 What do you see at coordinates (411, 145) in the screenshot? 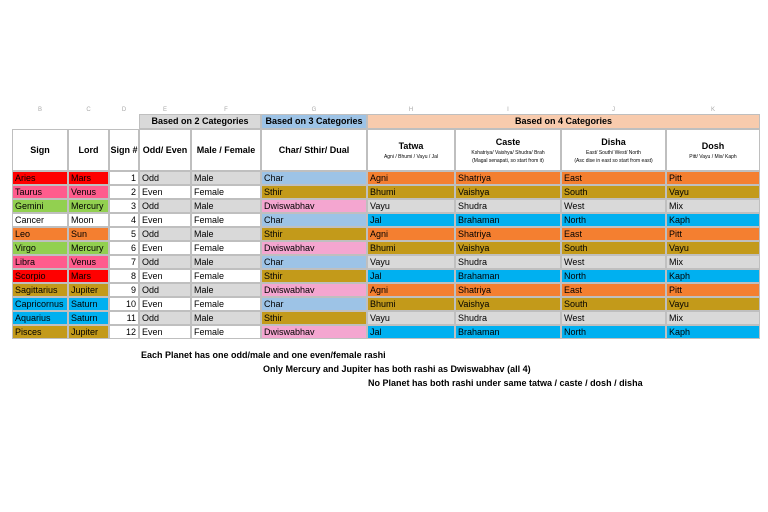
I see `header-title: Tatwa` at bounding box center [411, 145].